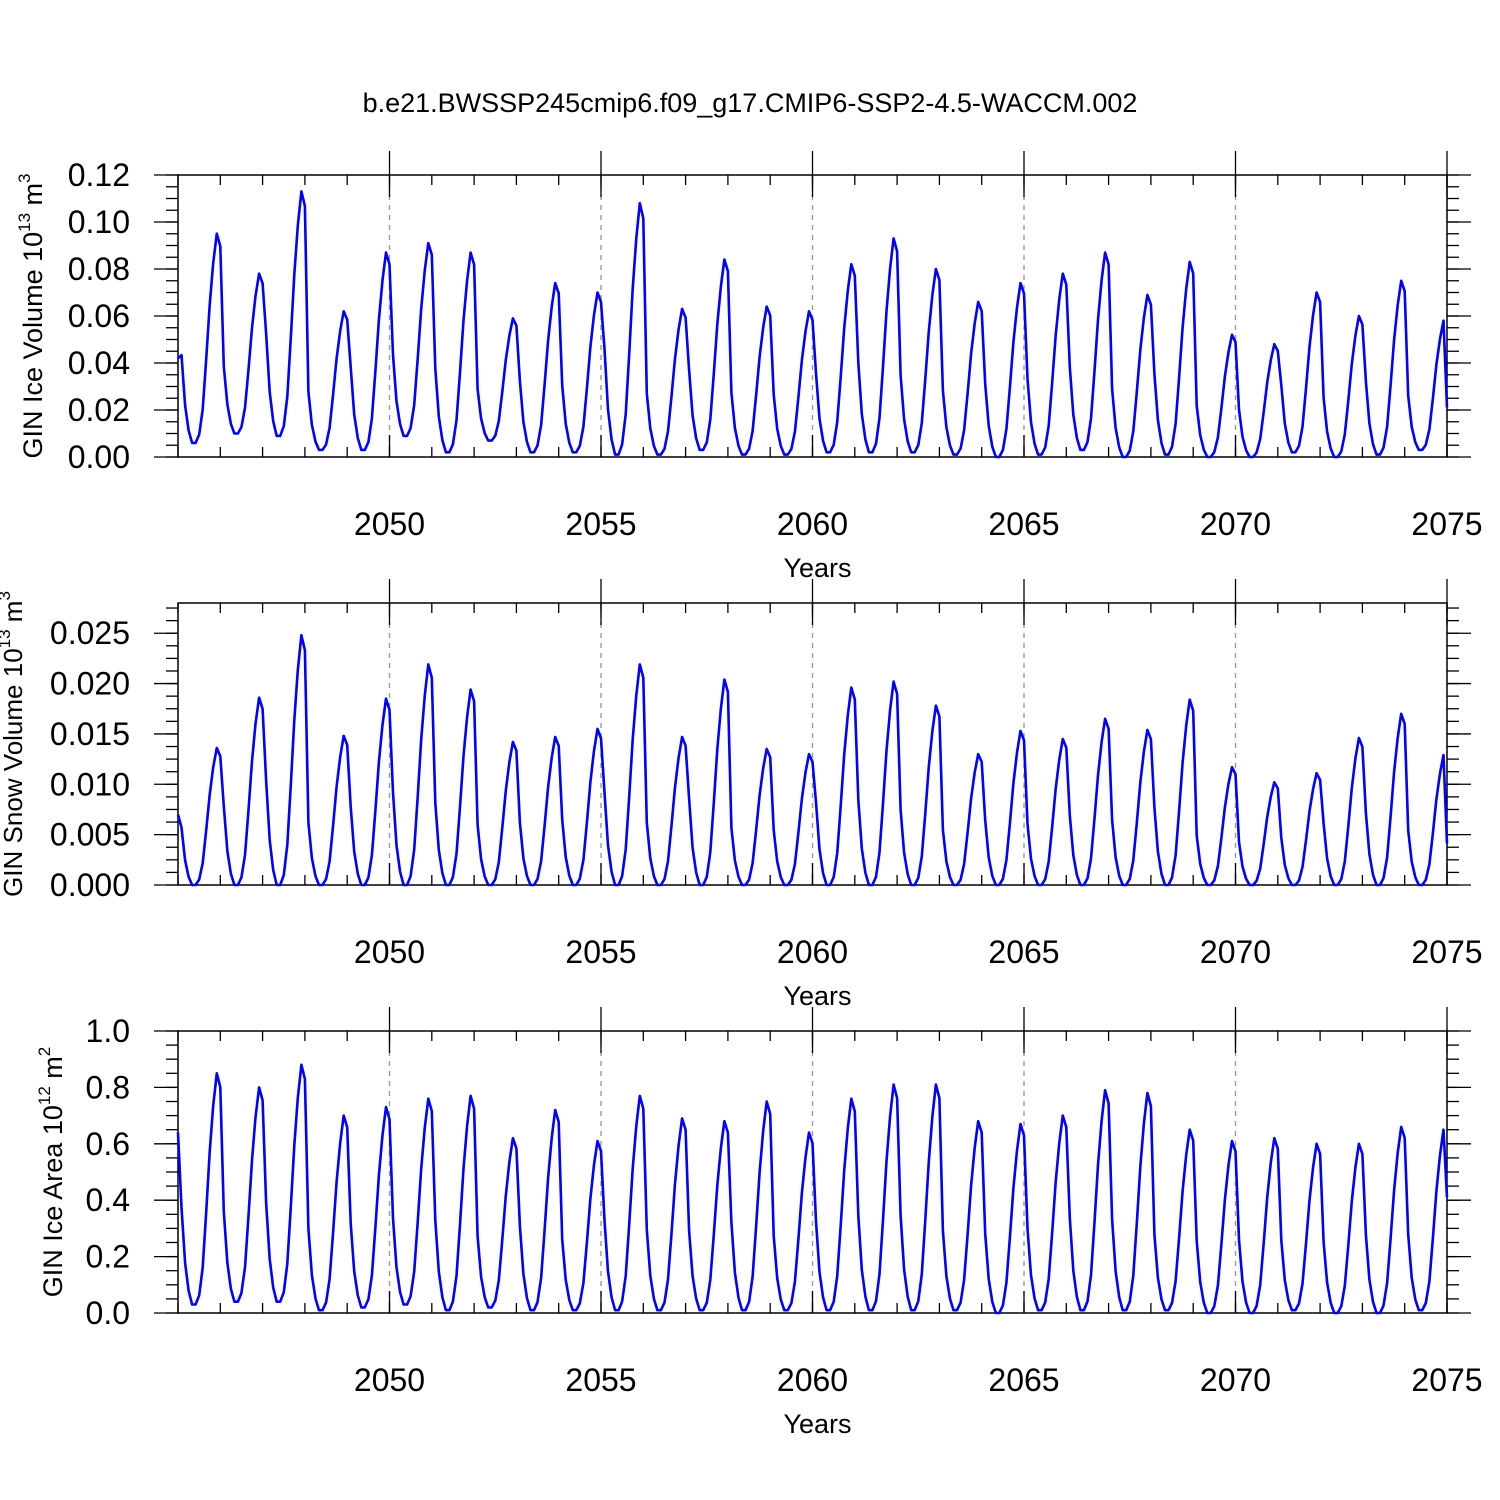 The height and width of the screenshot is (1500, 1500). Describe the element at coordinates (108, 1257) in the screenshot. I see `y-tick-label: 0.2` at that location.